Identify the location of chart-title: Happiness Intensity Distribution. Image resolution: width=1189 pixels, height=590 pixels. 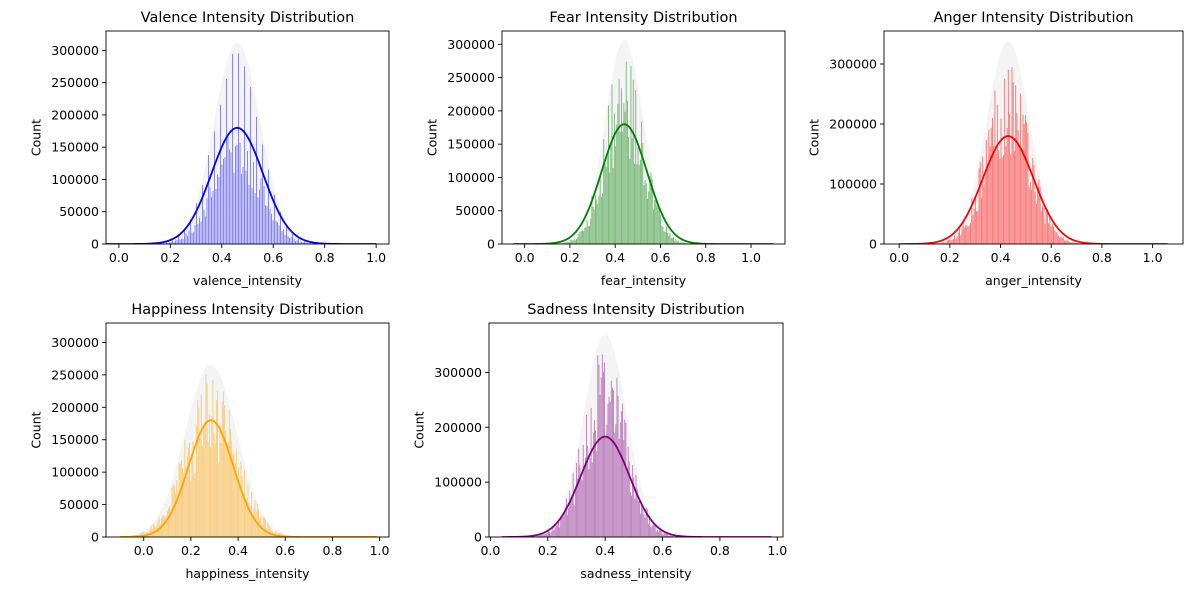
(247, 310).